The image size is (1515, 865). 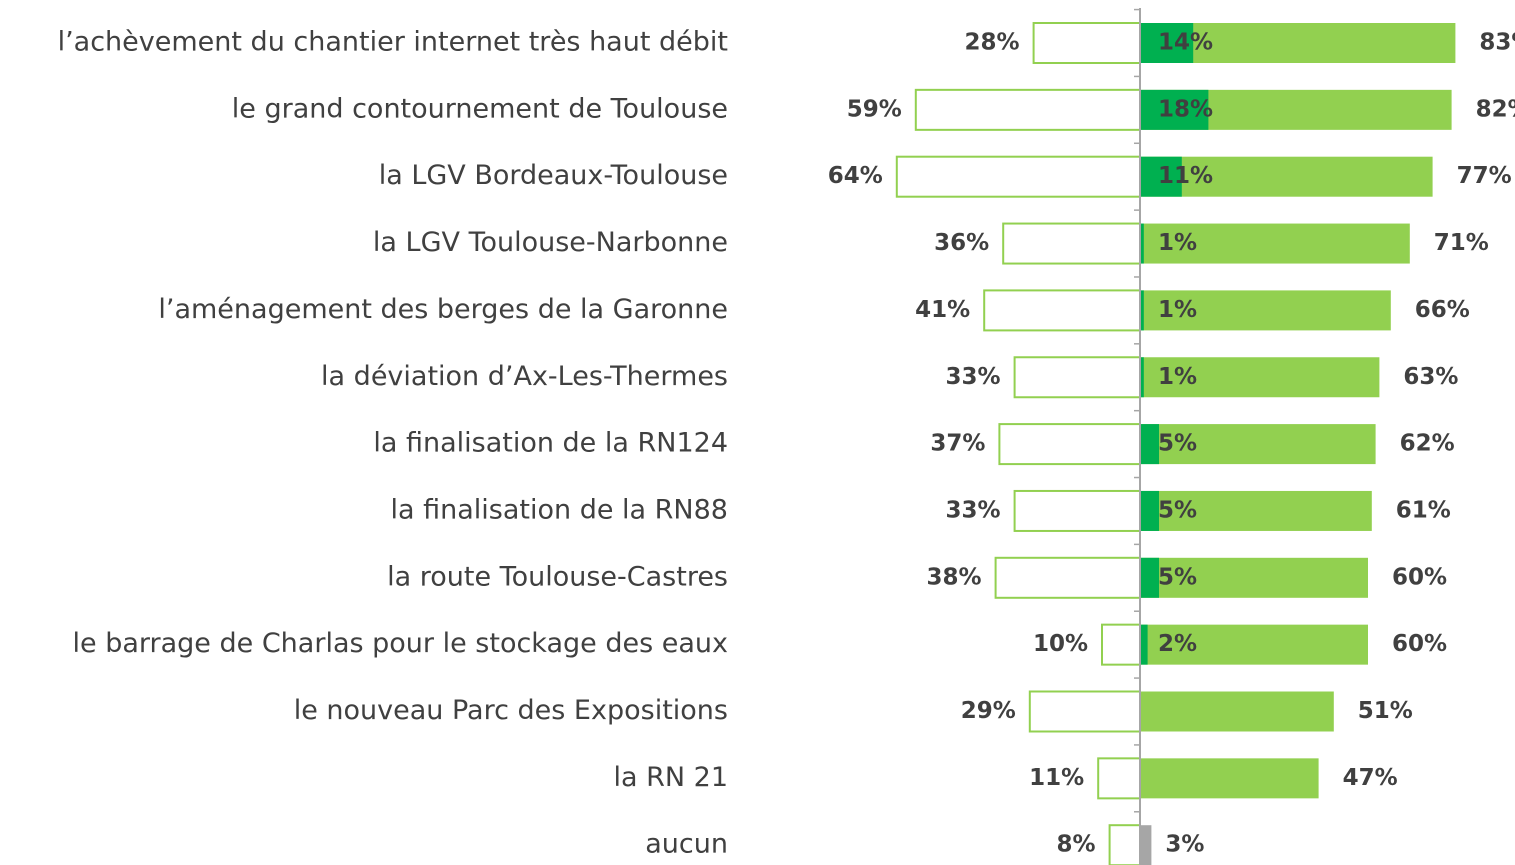 I want to click on value-label: 63%, so click(x=1430, y=377).